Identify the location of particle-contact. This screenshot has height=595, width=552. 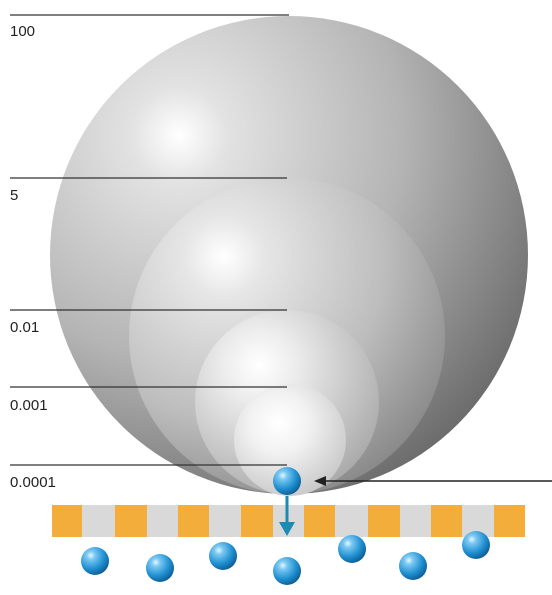
(287, 481).